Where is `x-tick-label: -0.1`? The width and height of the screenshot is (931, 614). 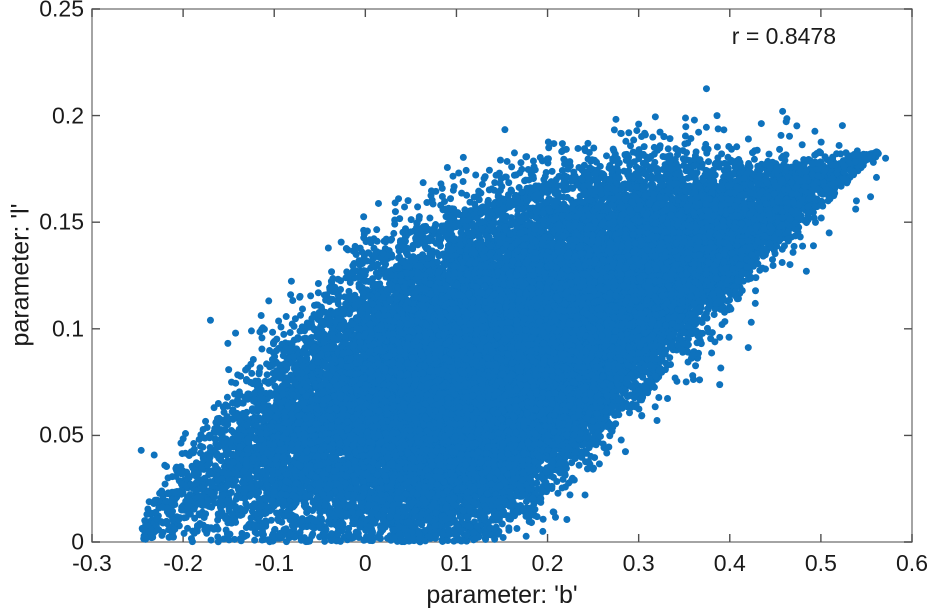 x-tick-label: -0.1 is located at coordinates (274, 563).